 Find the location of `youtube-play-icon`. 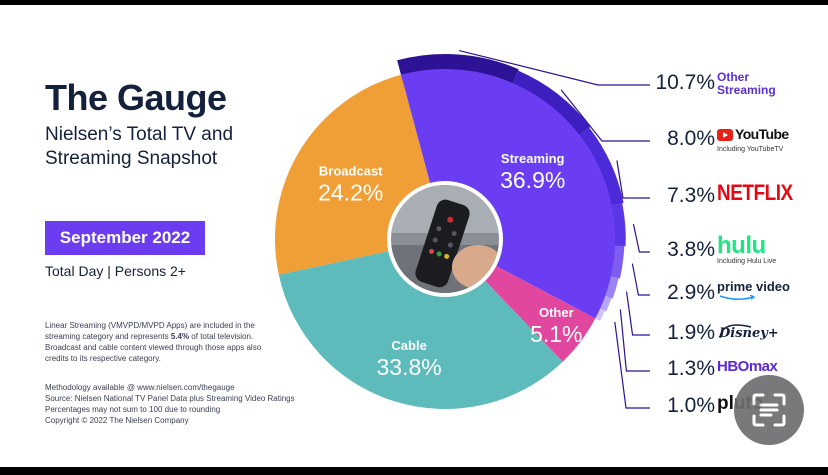

youtube-play-icon is located at coordinates (725, 135).